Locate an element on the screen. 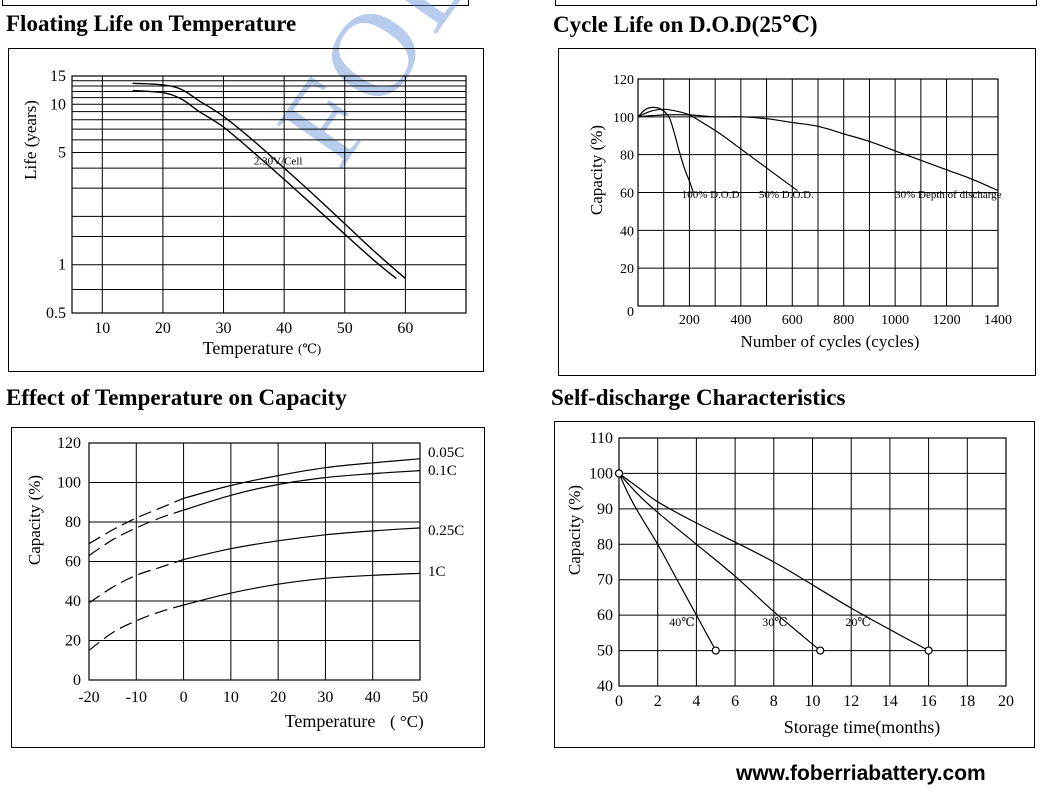 The height and width of the screenshot is (805, 1059). cycle-x-tick-label: 600 is located at coordinates (792, 320).